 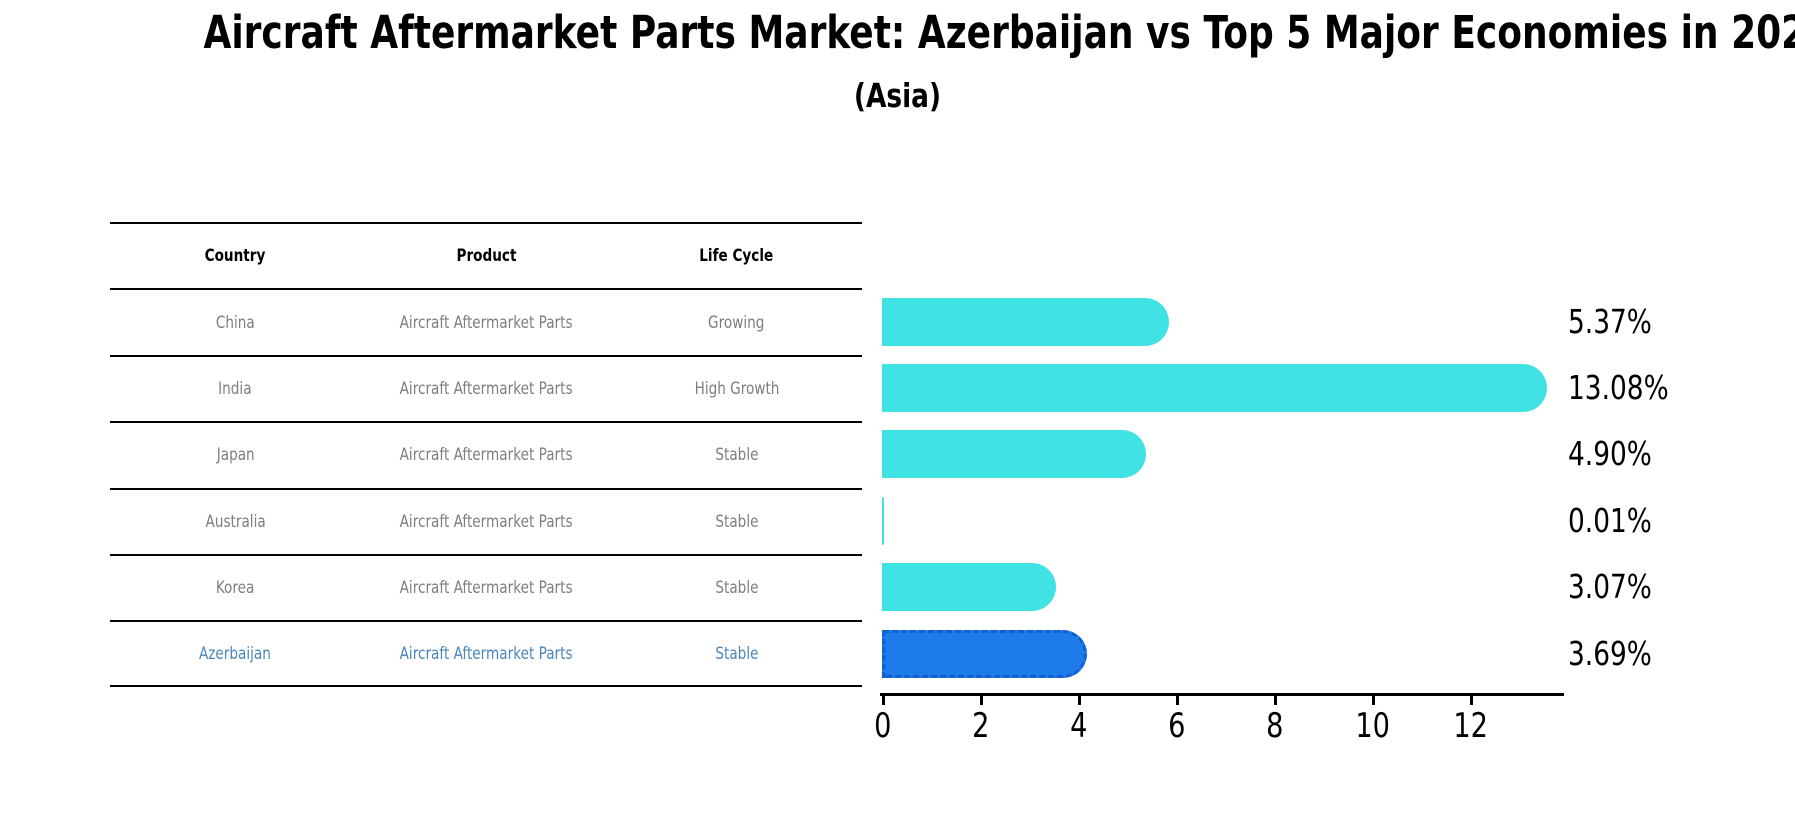 I want to click on country-label: Japan, so click(x=235, y=455).